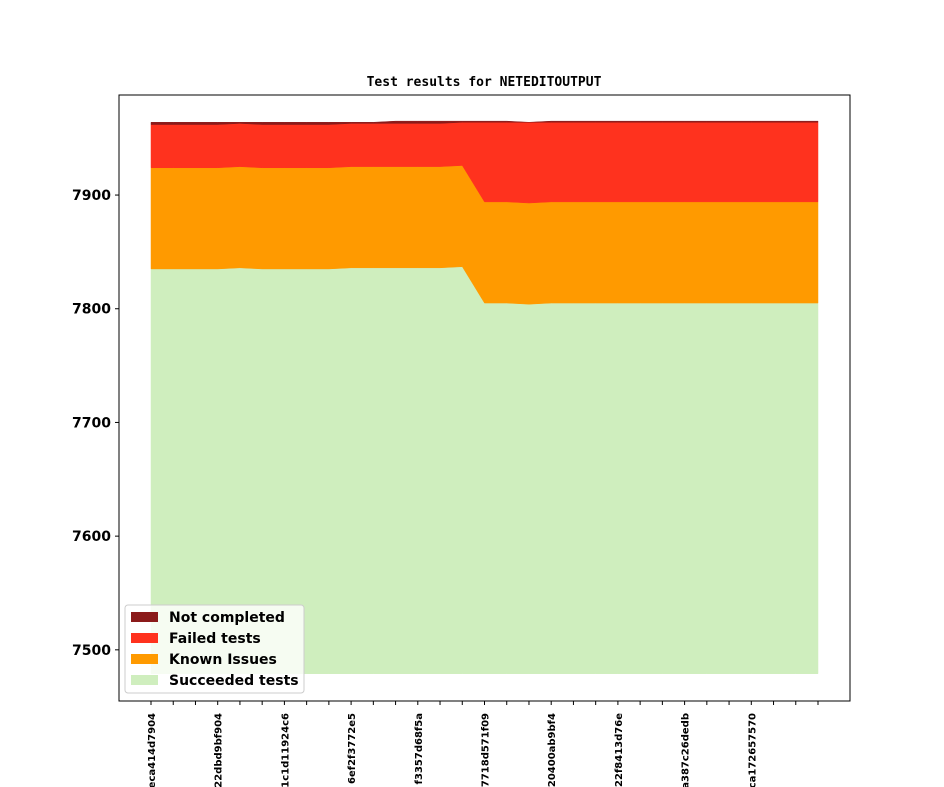  Describe the element at coordinates (223, 660) in the screenshot. I see `legend-label: Known Issues` at that location.